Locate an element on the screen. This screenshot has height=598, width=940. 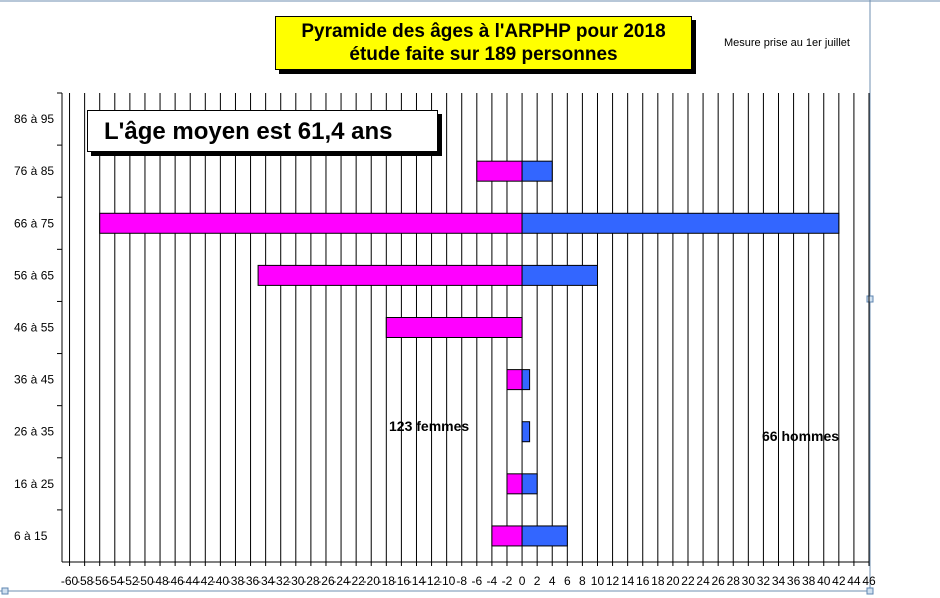
x-tick-label: -10 is located at coordinates (447, 581).